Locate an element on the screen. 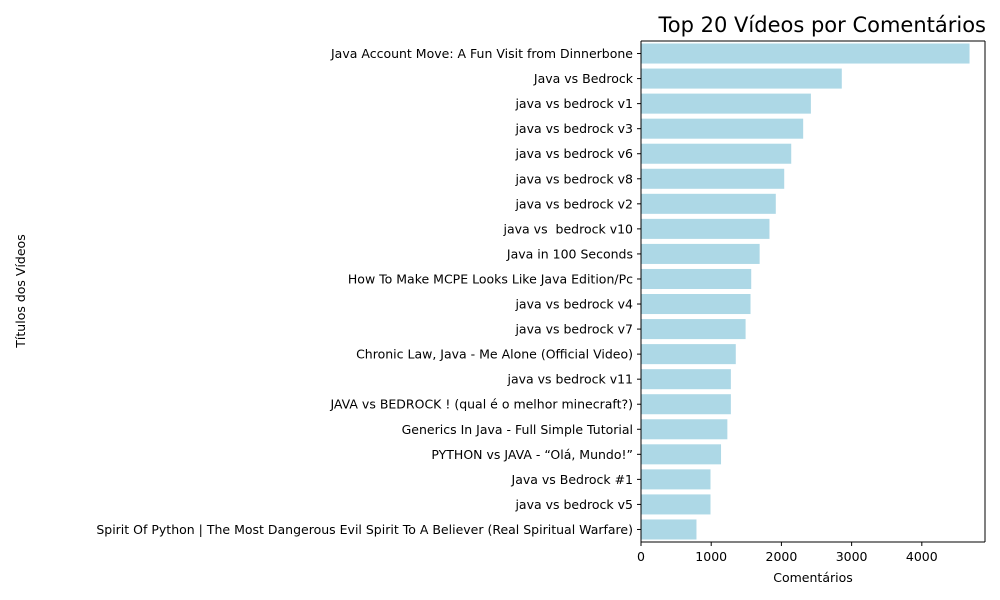  category-label: java vs bedrock v7 is located at coordinates (573, 329).